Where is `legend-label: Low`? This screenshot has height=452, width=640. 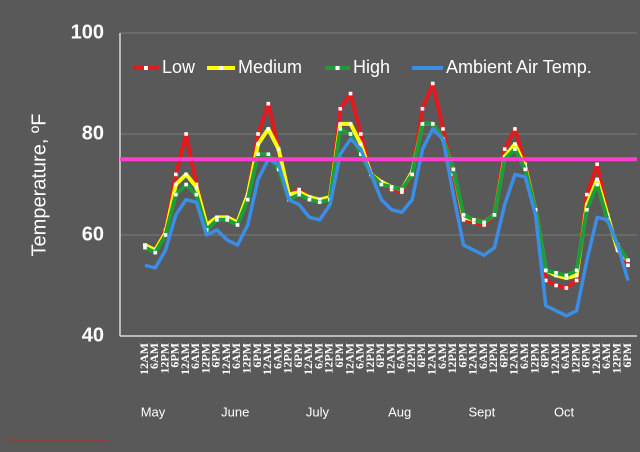
legend-label: Low is located at coordinates (179, 67).